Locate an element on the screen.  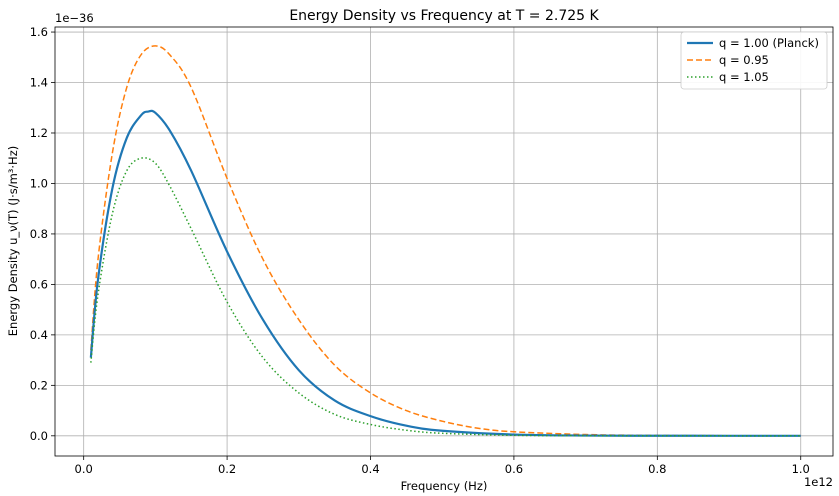
y-tick-label: 1.0 is located at coordinates (39, 183).